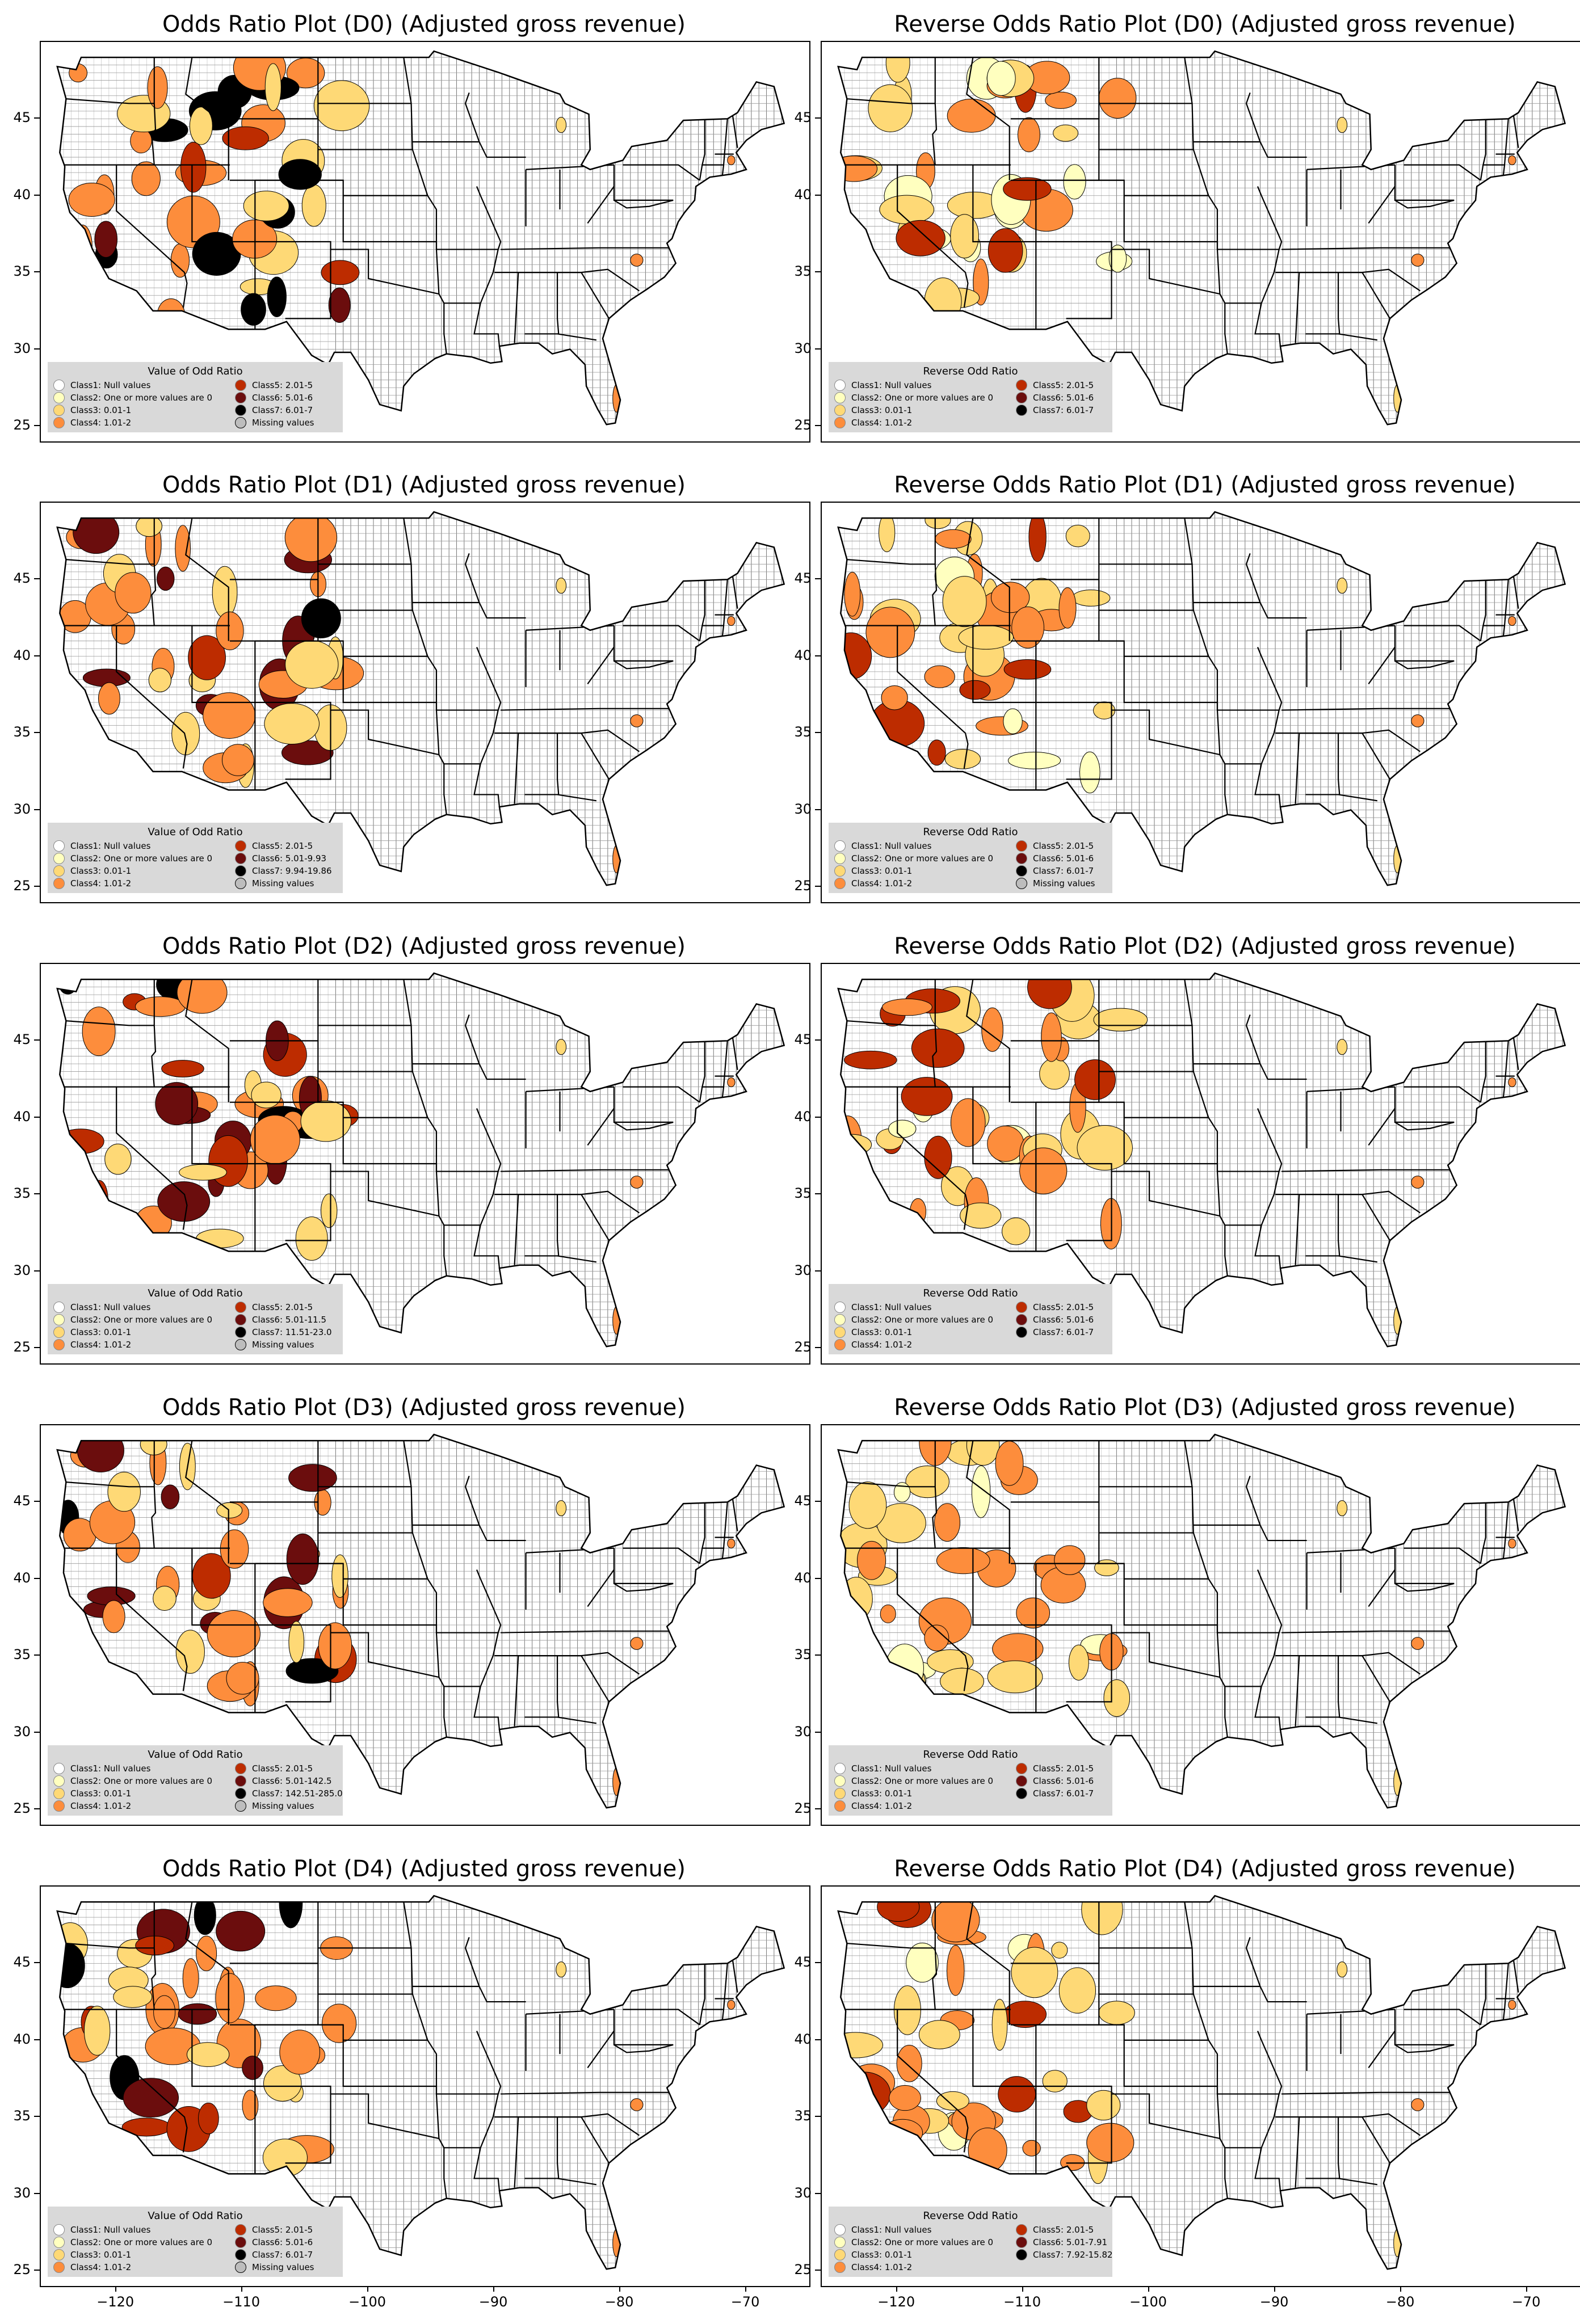  I want to click on legend-label: Missing values, so click(283, 1806).